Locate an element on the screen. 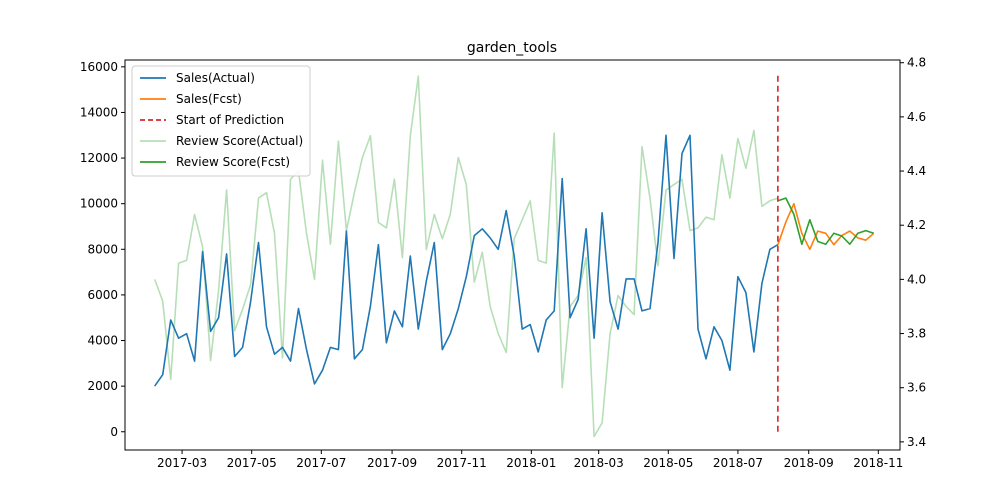  series-line-review-score-fcst is located at coordinates (825, 221).